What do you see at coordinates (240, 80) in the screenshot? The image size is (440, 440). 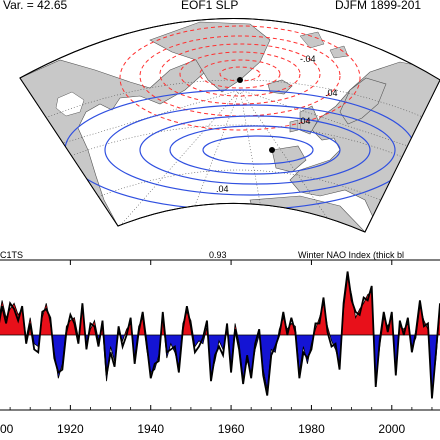 I see `low-center-marker` at bounding box center [240, 80].